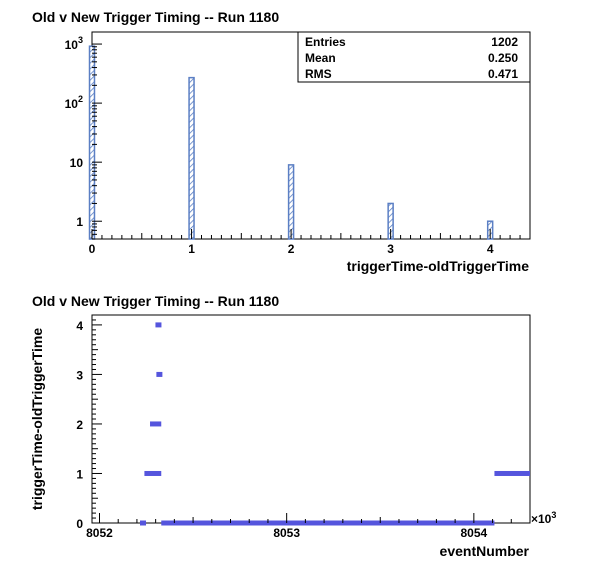 Image resolution: width=596 pixels, height=577 pixels. What do you see at coordinates (79, 375) in the screenshot?
I see `scatter-y-tick-label-3: 3` at bounding box center [79, 375].